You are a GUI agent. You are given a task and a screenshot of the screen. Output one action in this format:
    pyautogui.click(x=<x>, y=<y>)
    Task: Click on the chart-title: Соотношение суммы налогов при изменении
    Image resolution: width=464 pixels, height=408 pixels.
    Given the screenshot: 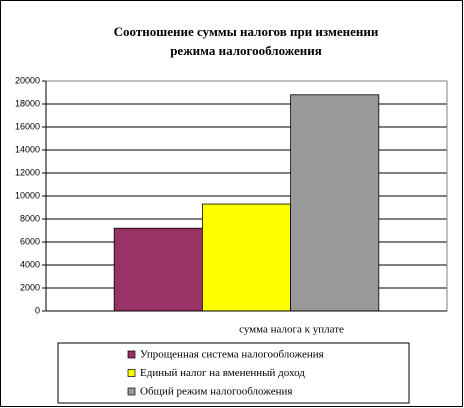 What is the action you would take?
    pyautogui.click(x=246, y=31)
    